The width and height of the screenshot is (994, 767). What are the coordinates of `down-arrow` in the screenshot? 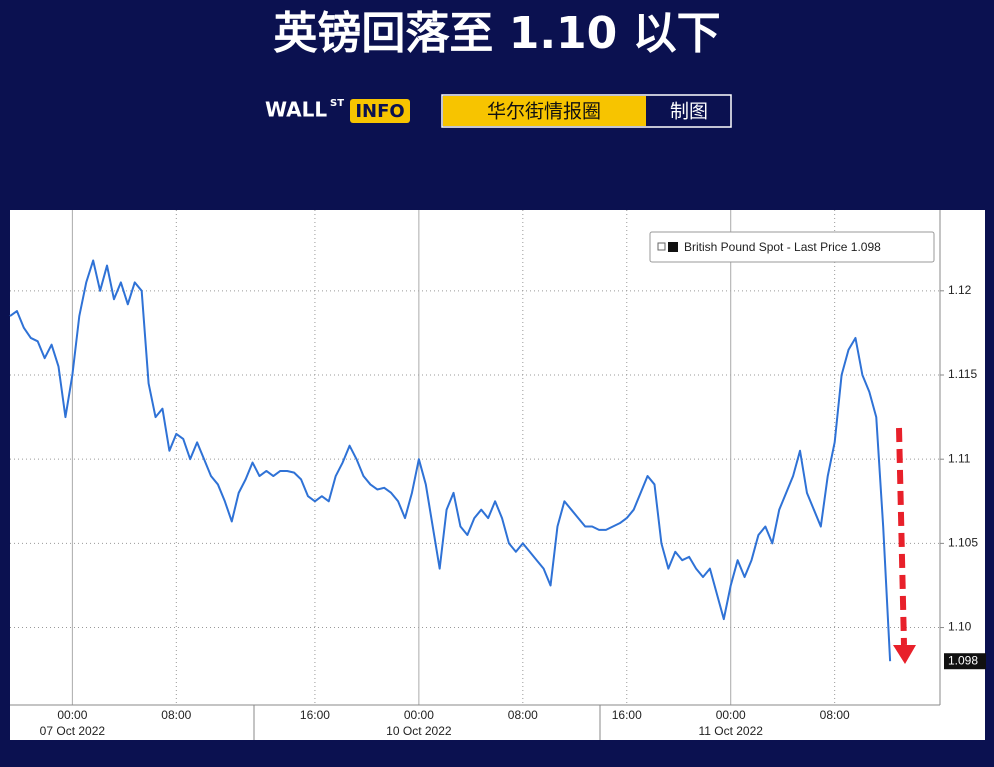 It's located at (904, 545).